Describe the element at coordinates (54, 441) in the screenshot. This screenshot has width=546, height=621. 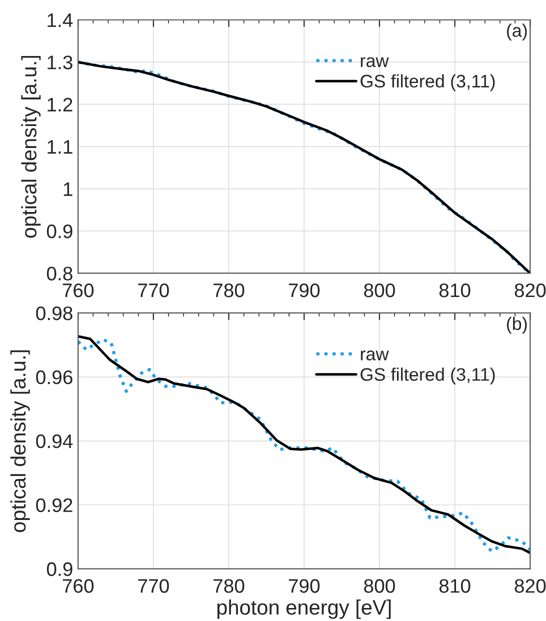
I see `y-tick-label: 0.94` at that location.